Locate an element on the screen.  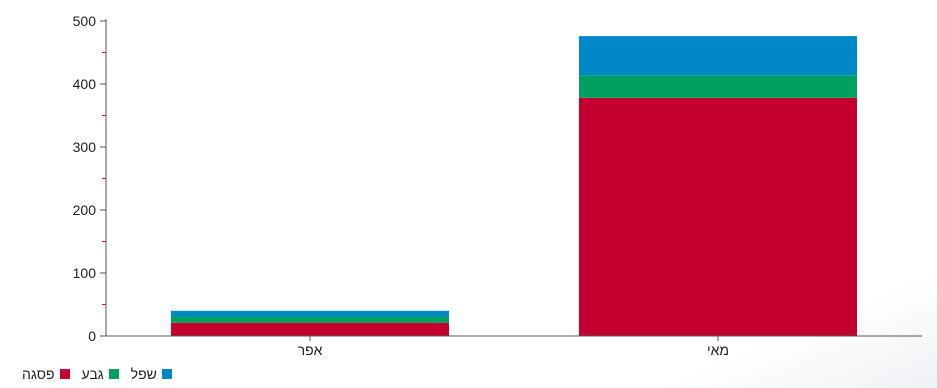
x-category-label: מאי is located at coordinates (718, 350).